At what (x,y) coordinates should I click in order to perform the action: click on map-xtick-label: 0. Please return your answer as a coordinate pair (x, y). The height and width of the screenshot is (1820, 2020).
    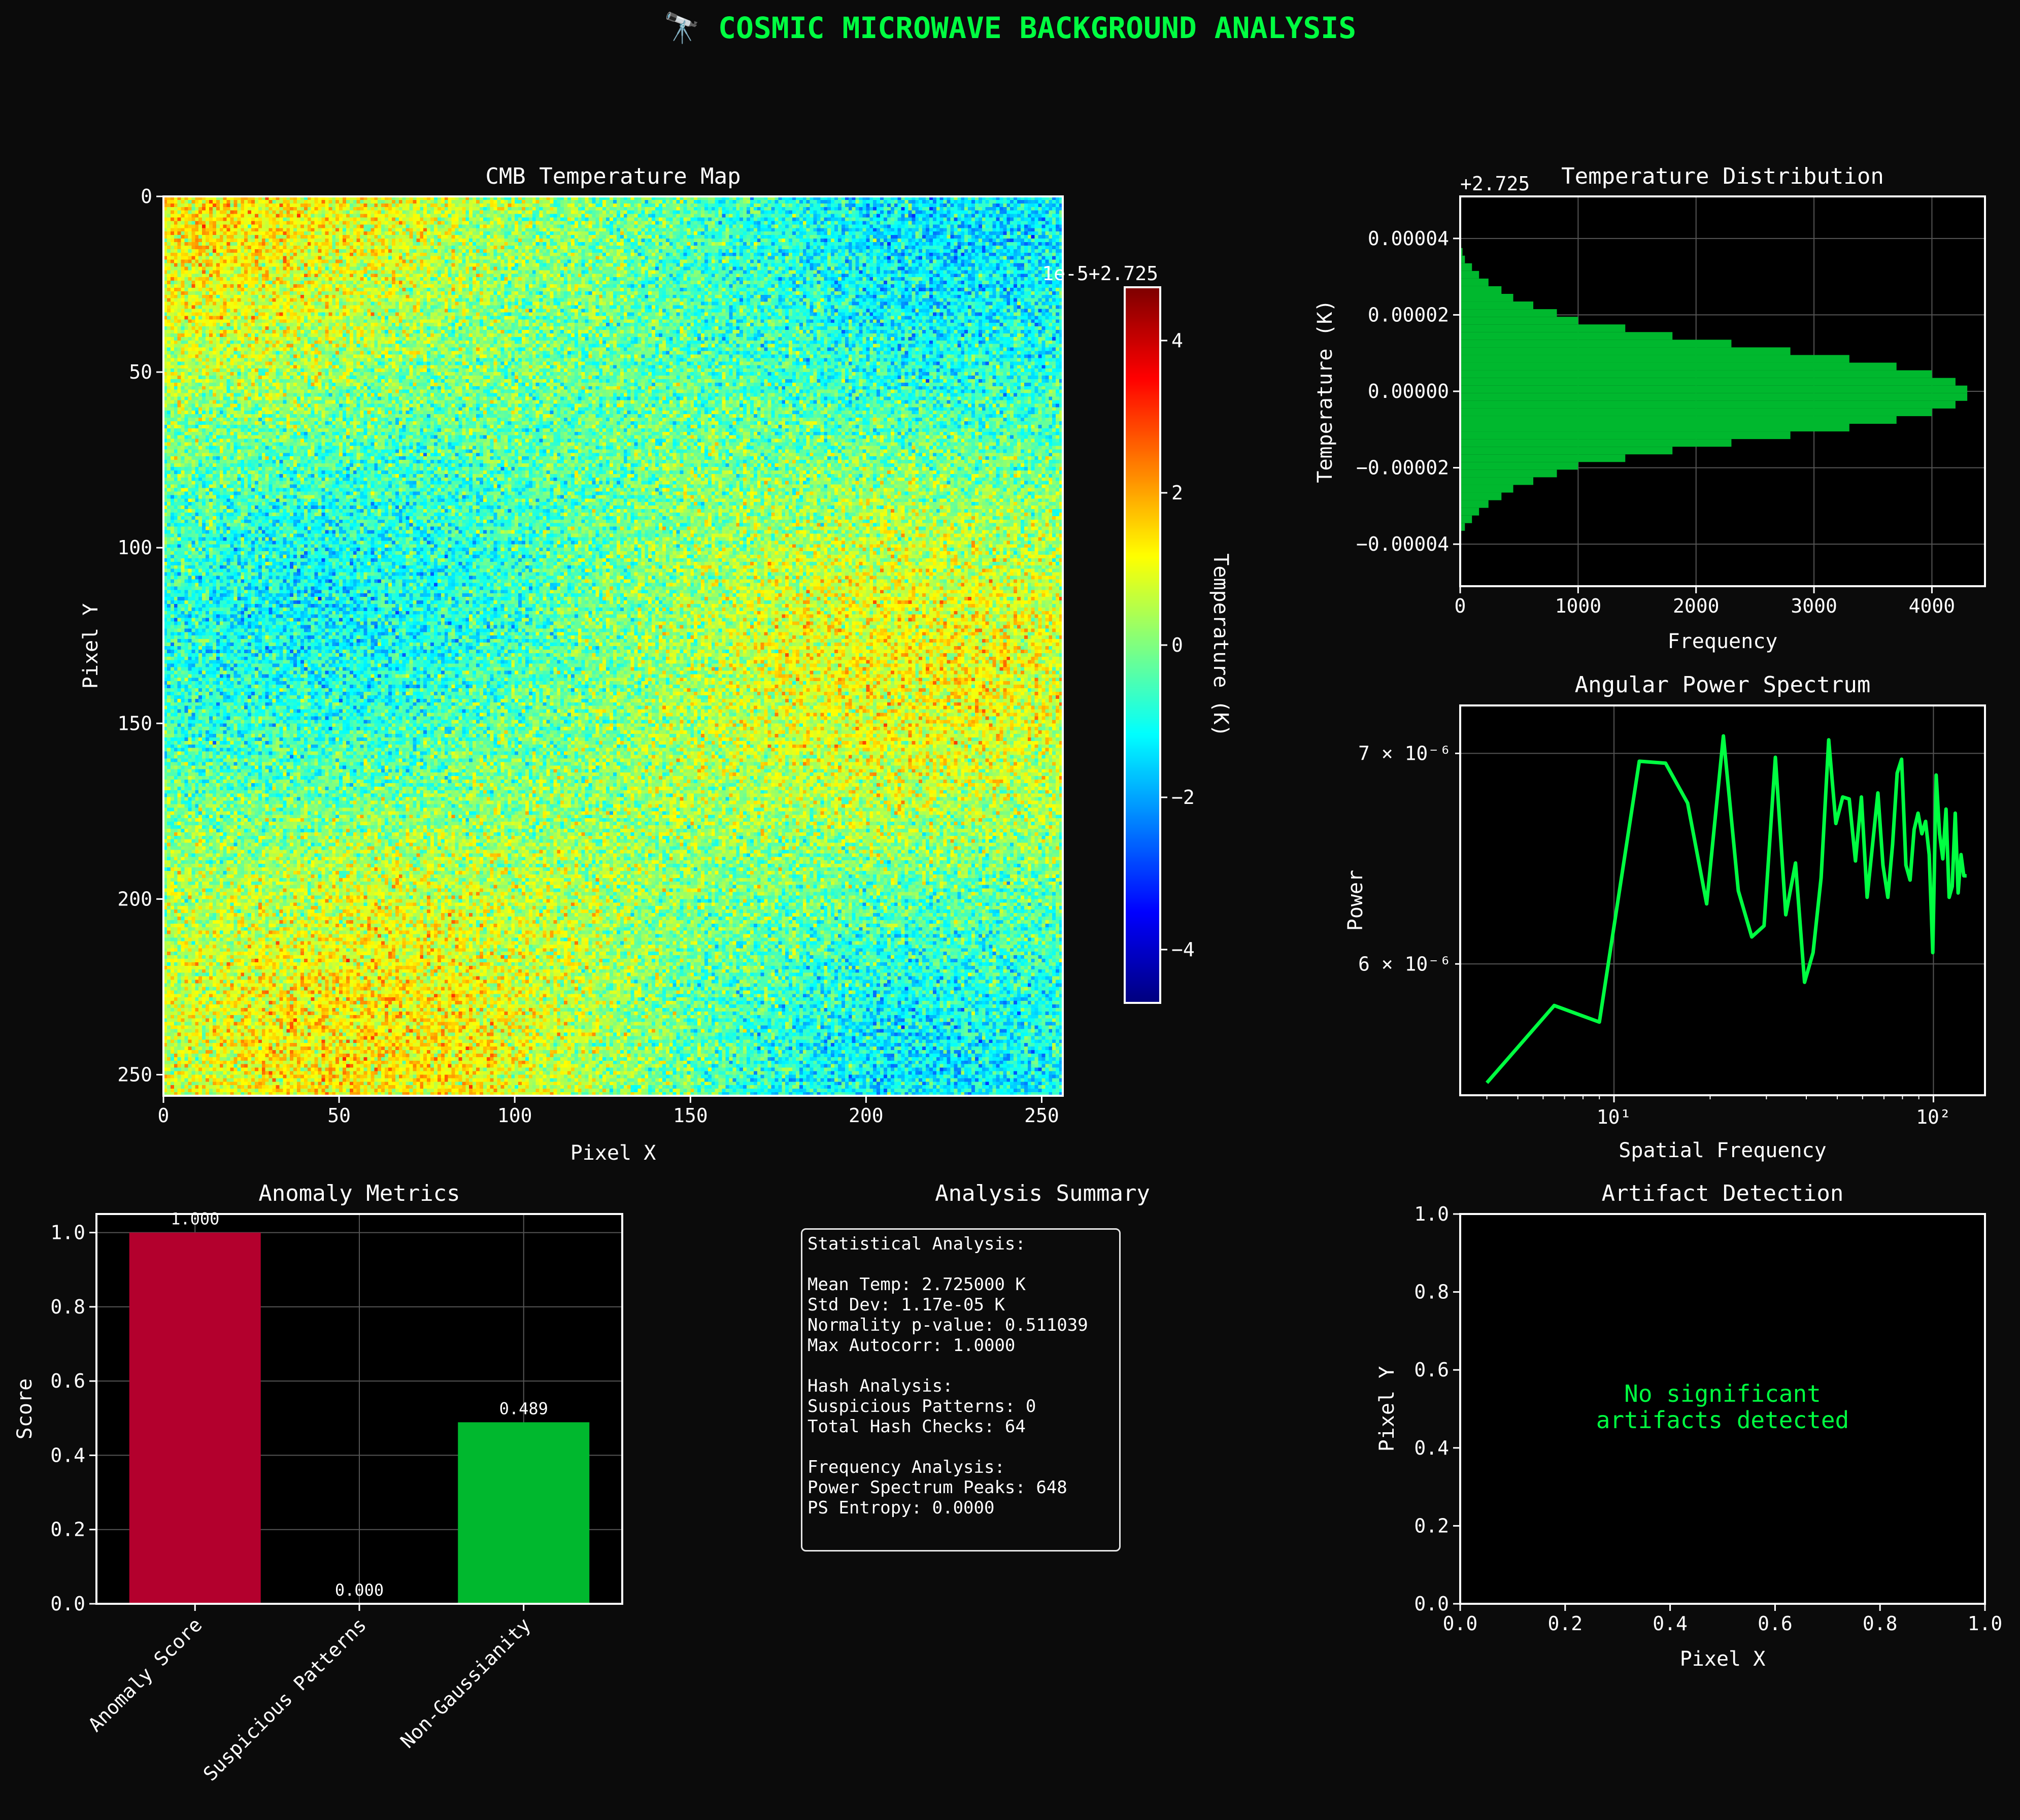
    Looking at the image, I should click on (164, 1115).